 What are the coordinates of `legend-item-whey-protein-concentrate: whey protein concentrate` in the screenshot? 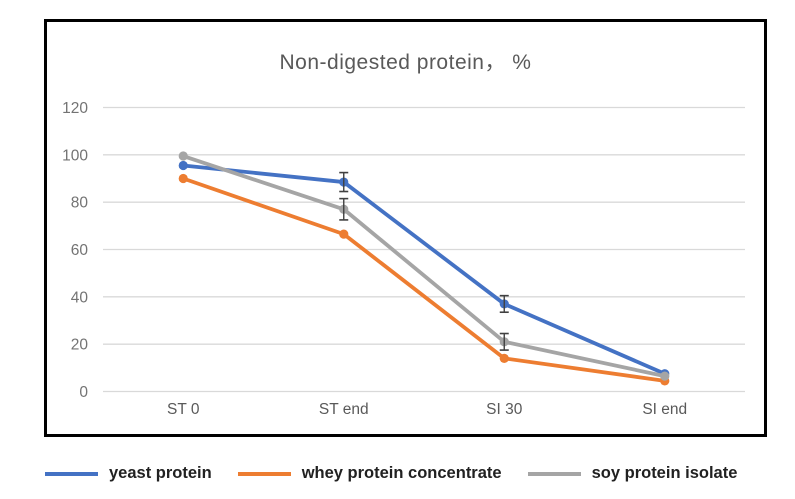 It's located at (369, 473).